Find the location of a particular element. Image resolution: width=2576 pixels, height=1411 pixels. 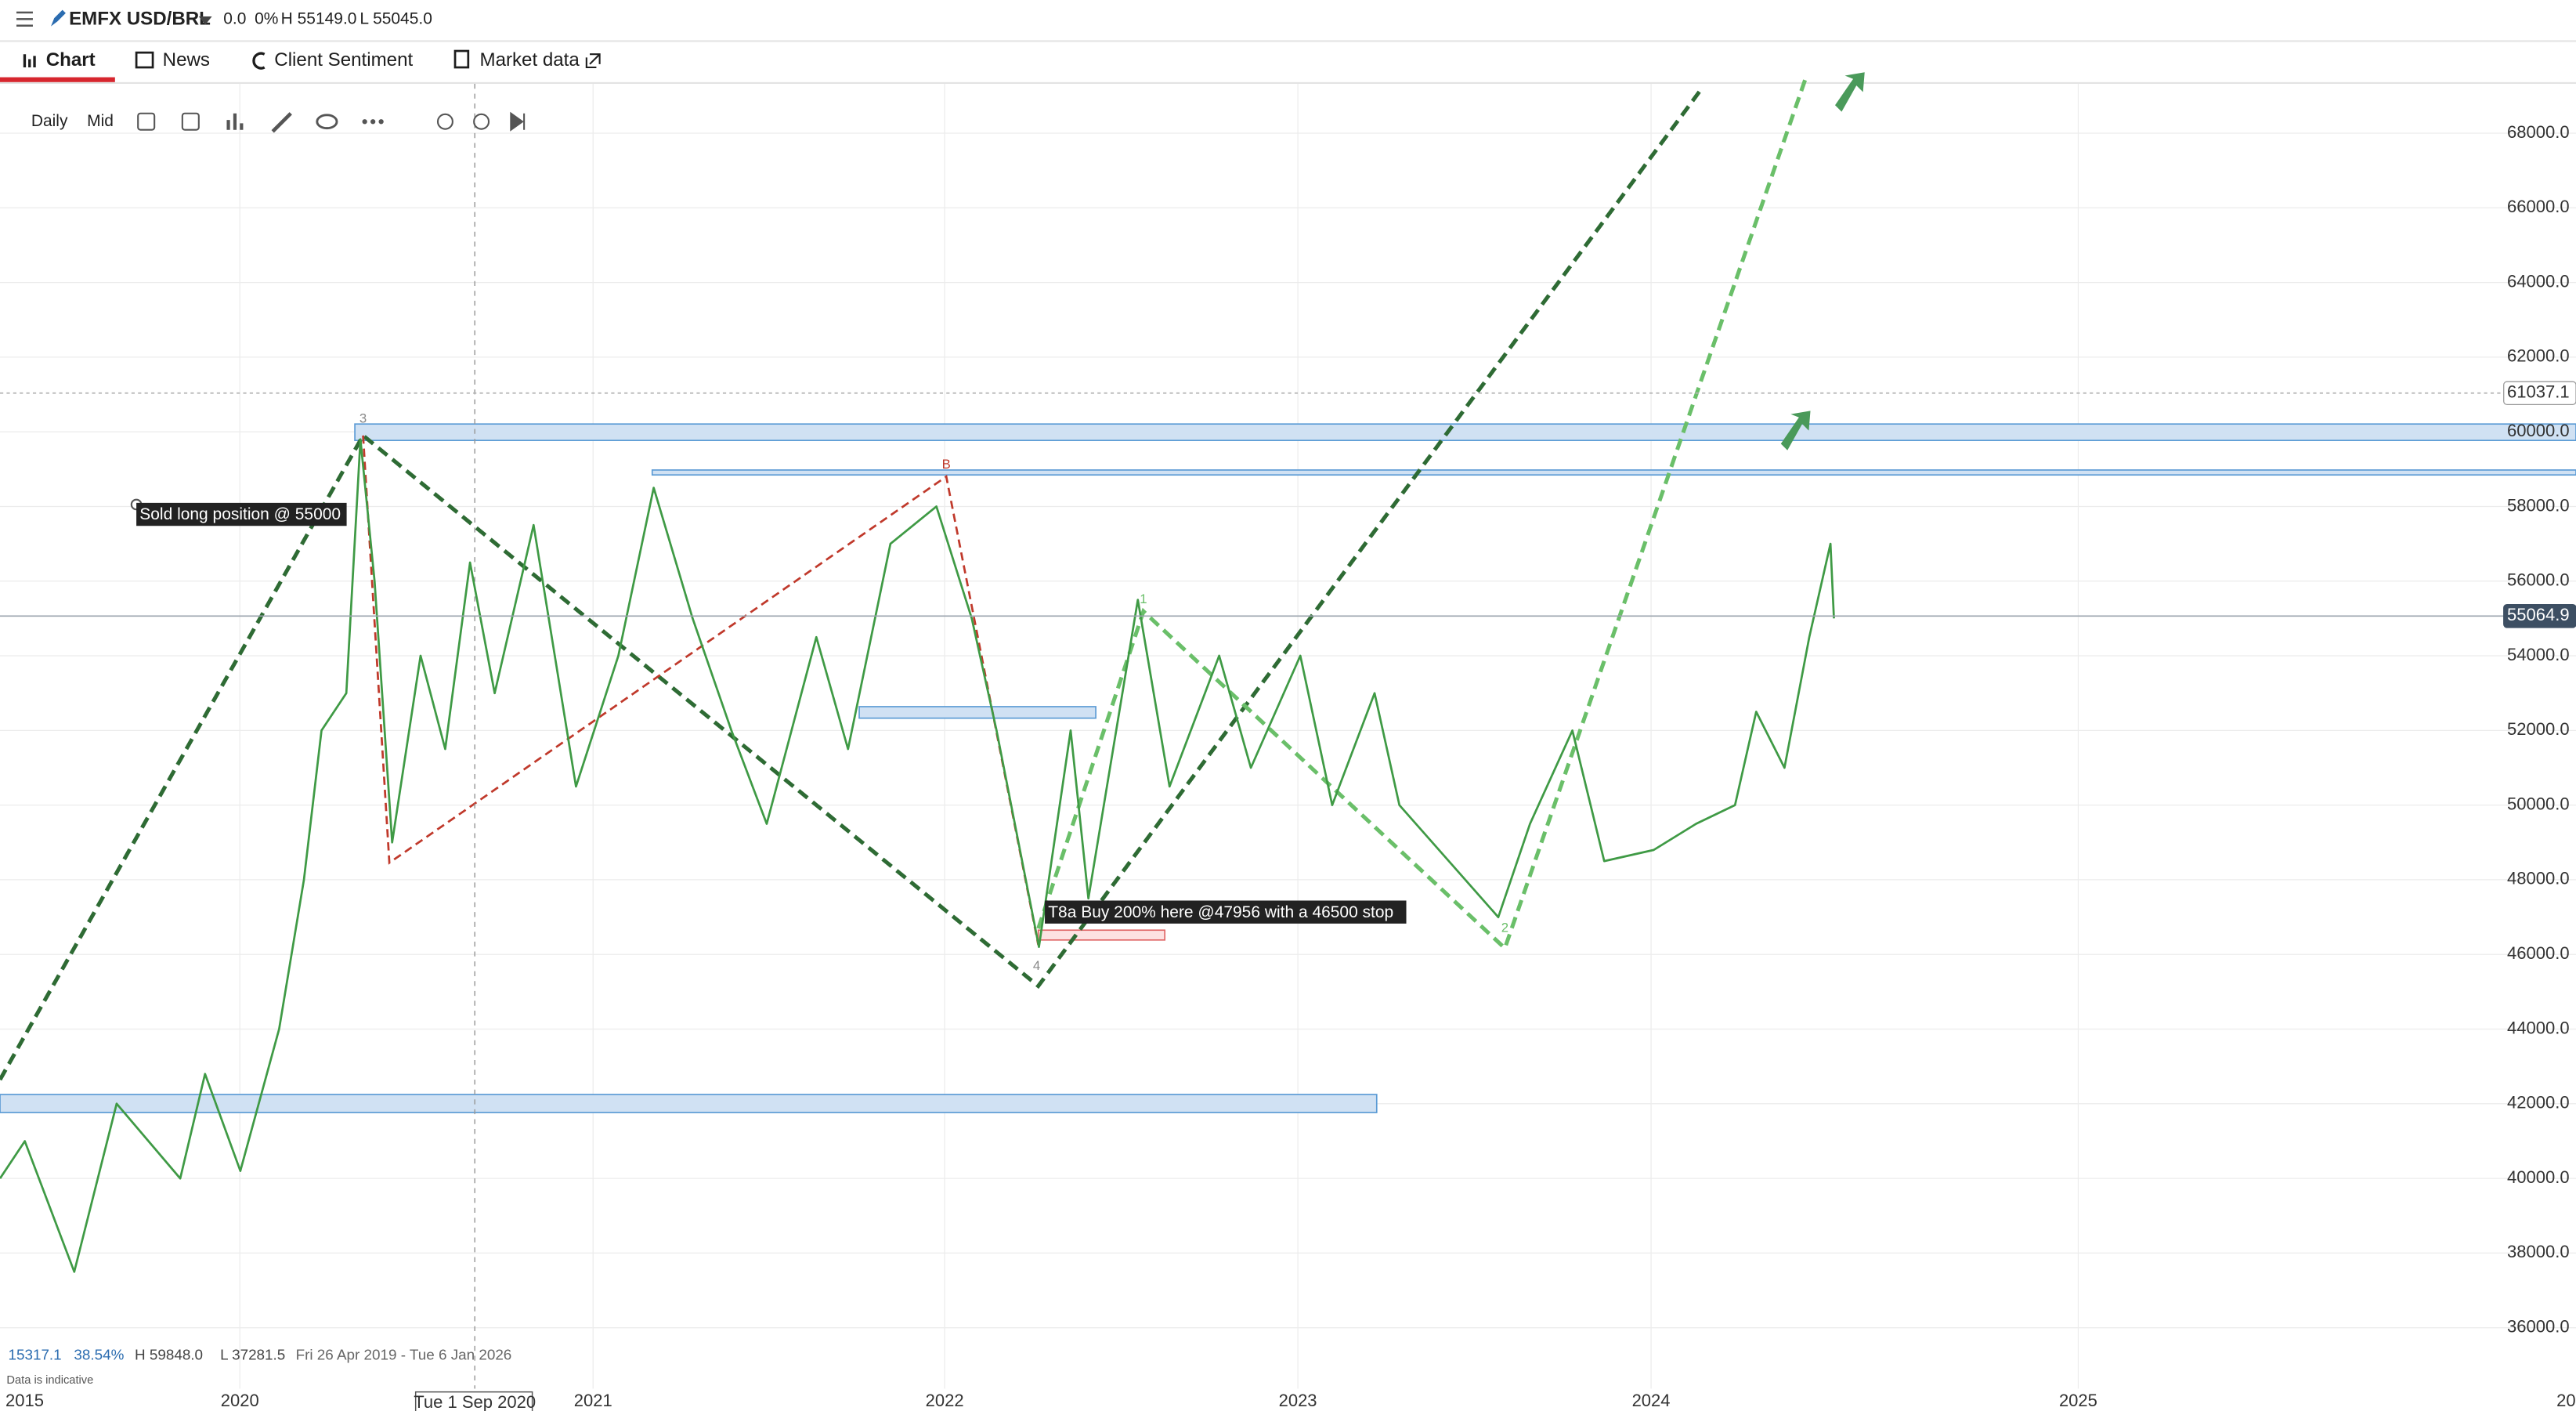

y-tick-label: 56000.0 is located at coordinates (2538, 580).